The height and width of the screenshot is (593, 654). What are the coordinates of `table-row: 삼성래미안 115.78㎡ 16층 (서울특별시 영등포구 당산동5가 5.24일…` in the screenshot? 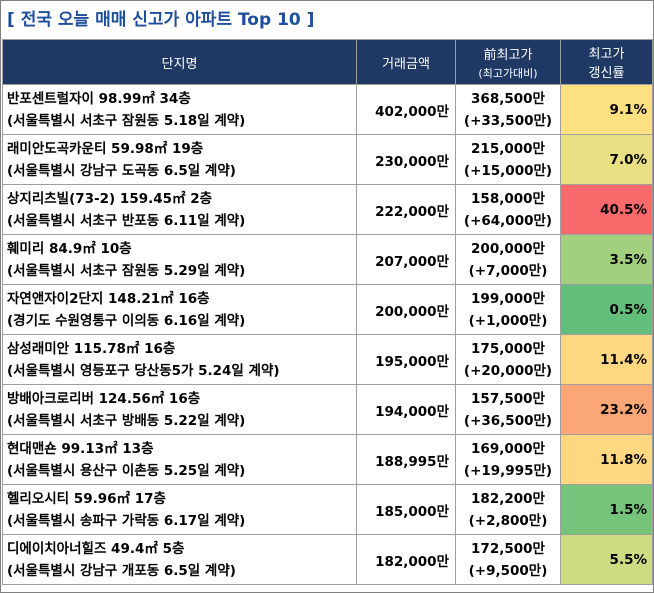 It's located at (327, 359).